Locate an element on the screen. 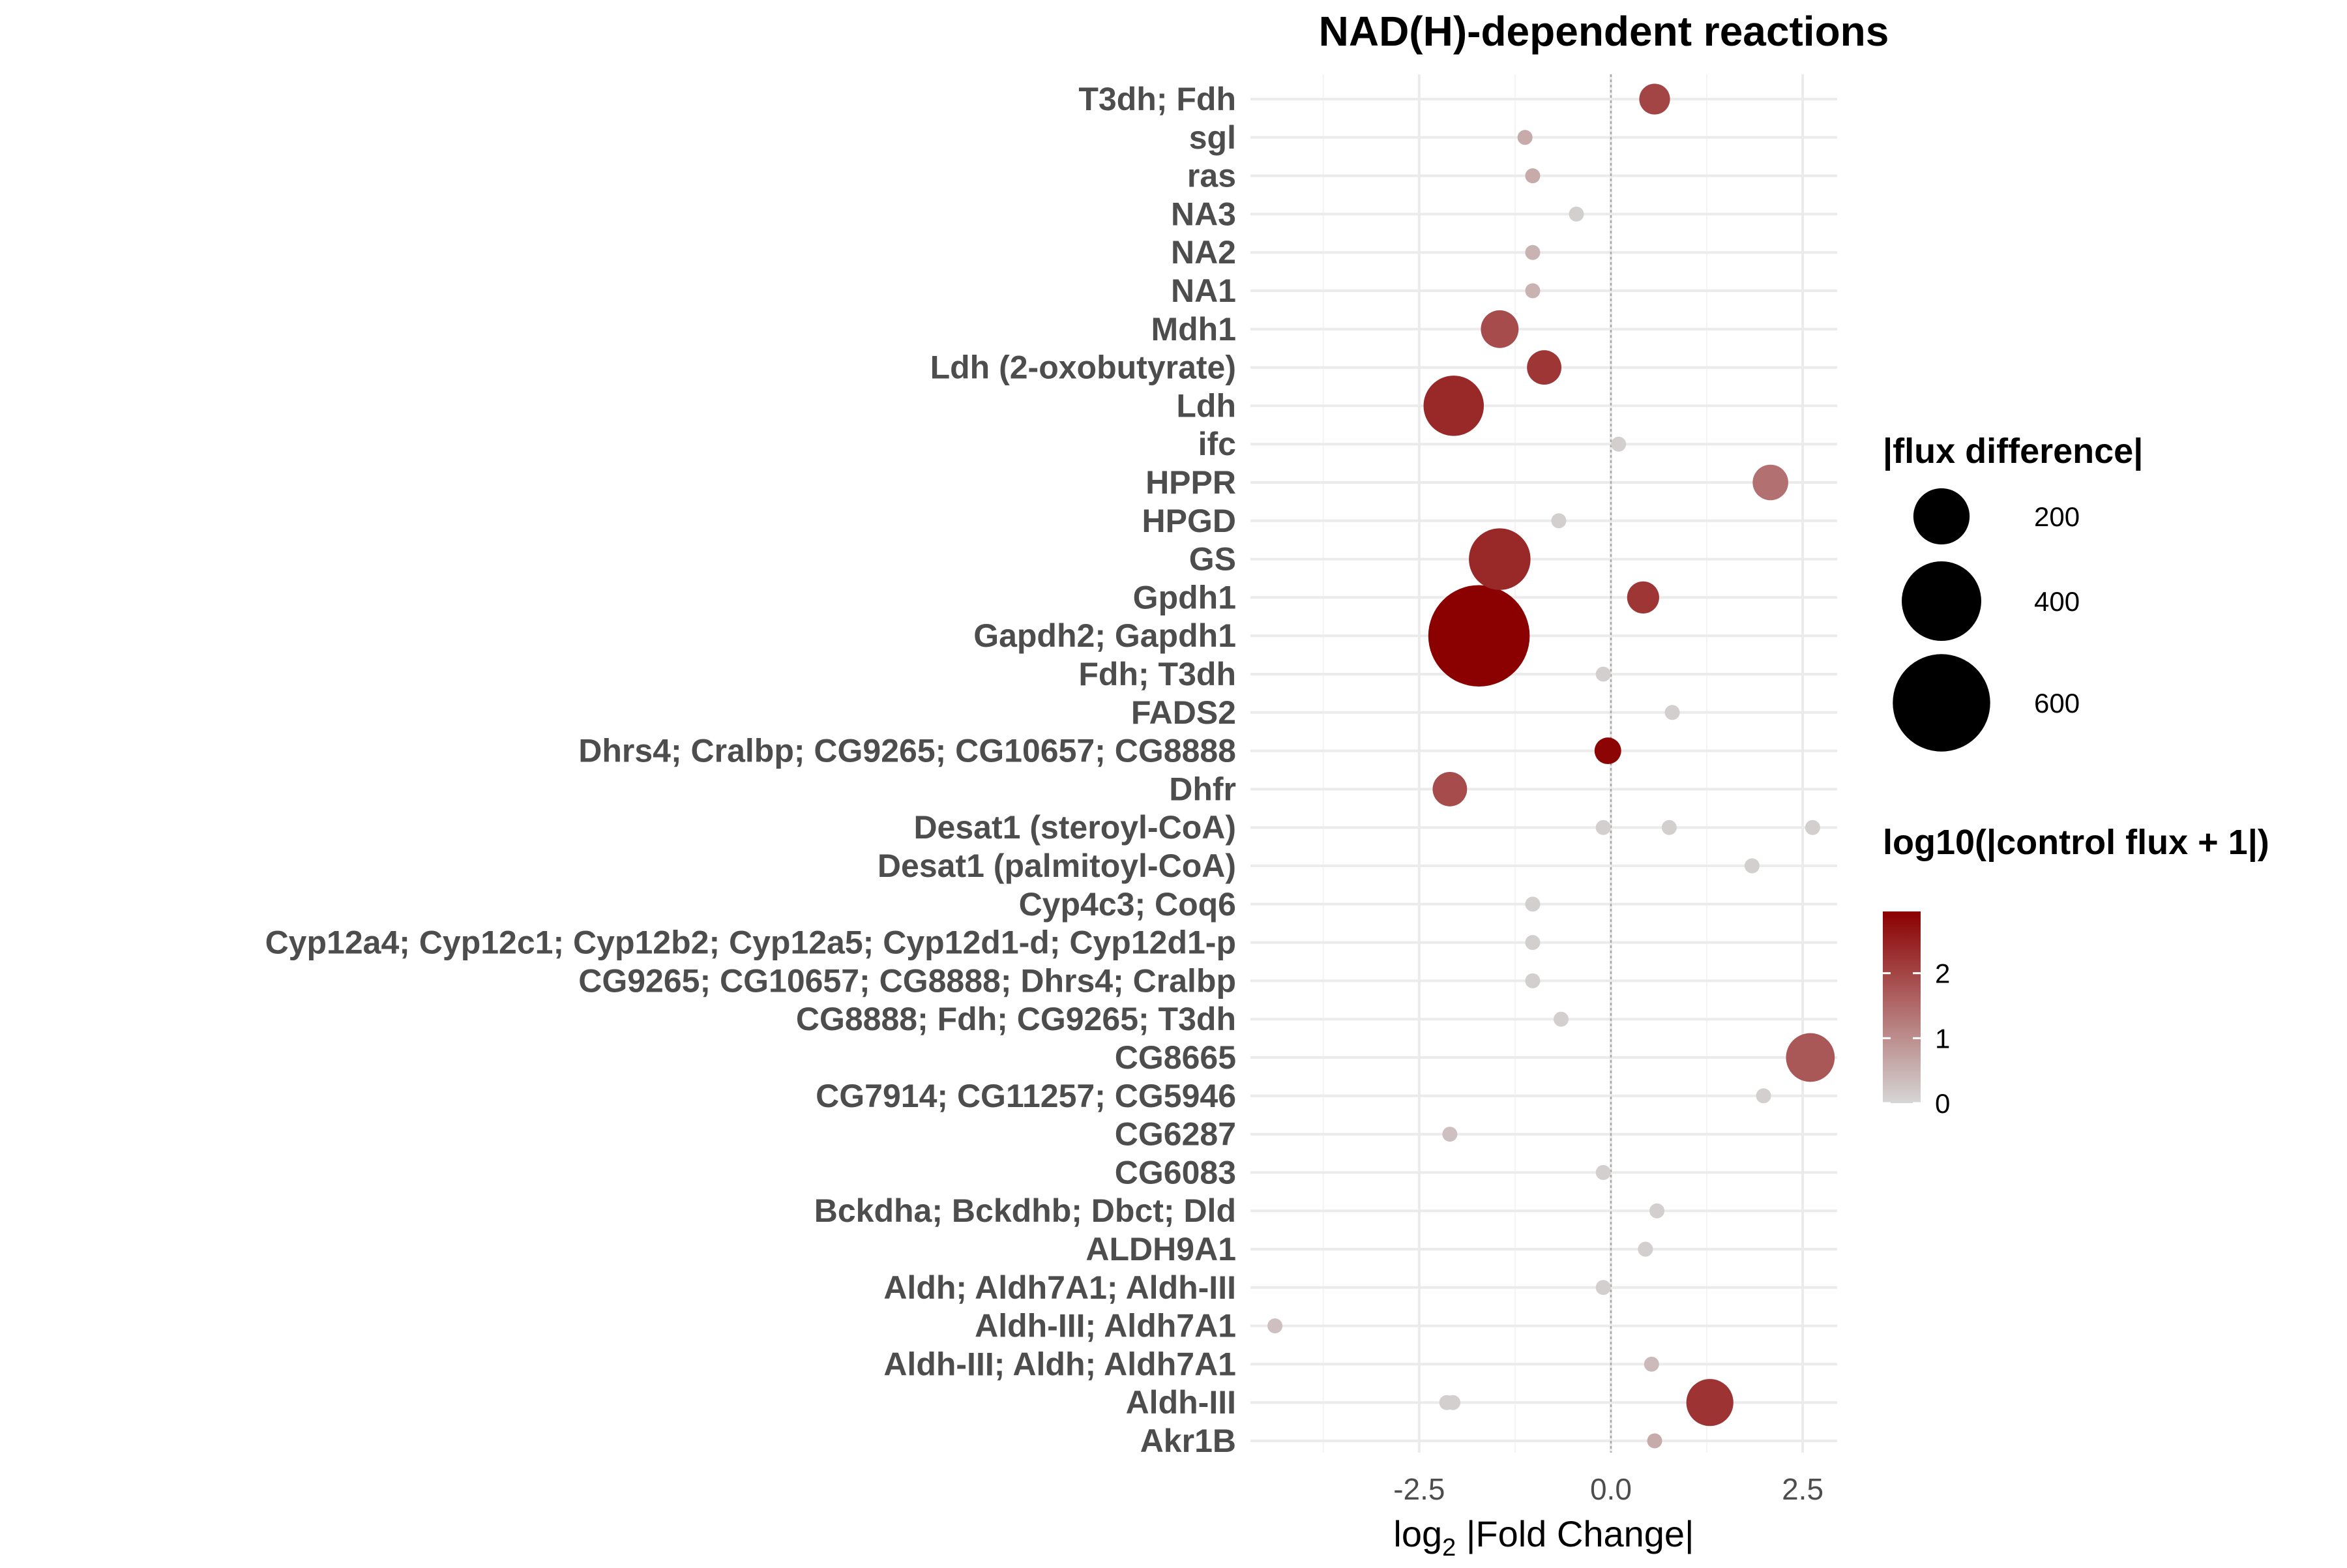 The image size is (2347, 1568). y-tick-label: Mdh1 is located at coordinates (1193, 330).